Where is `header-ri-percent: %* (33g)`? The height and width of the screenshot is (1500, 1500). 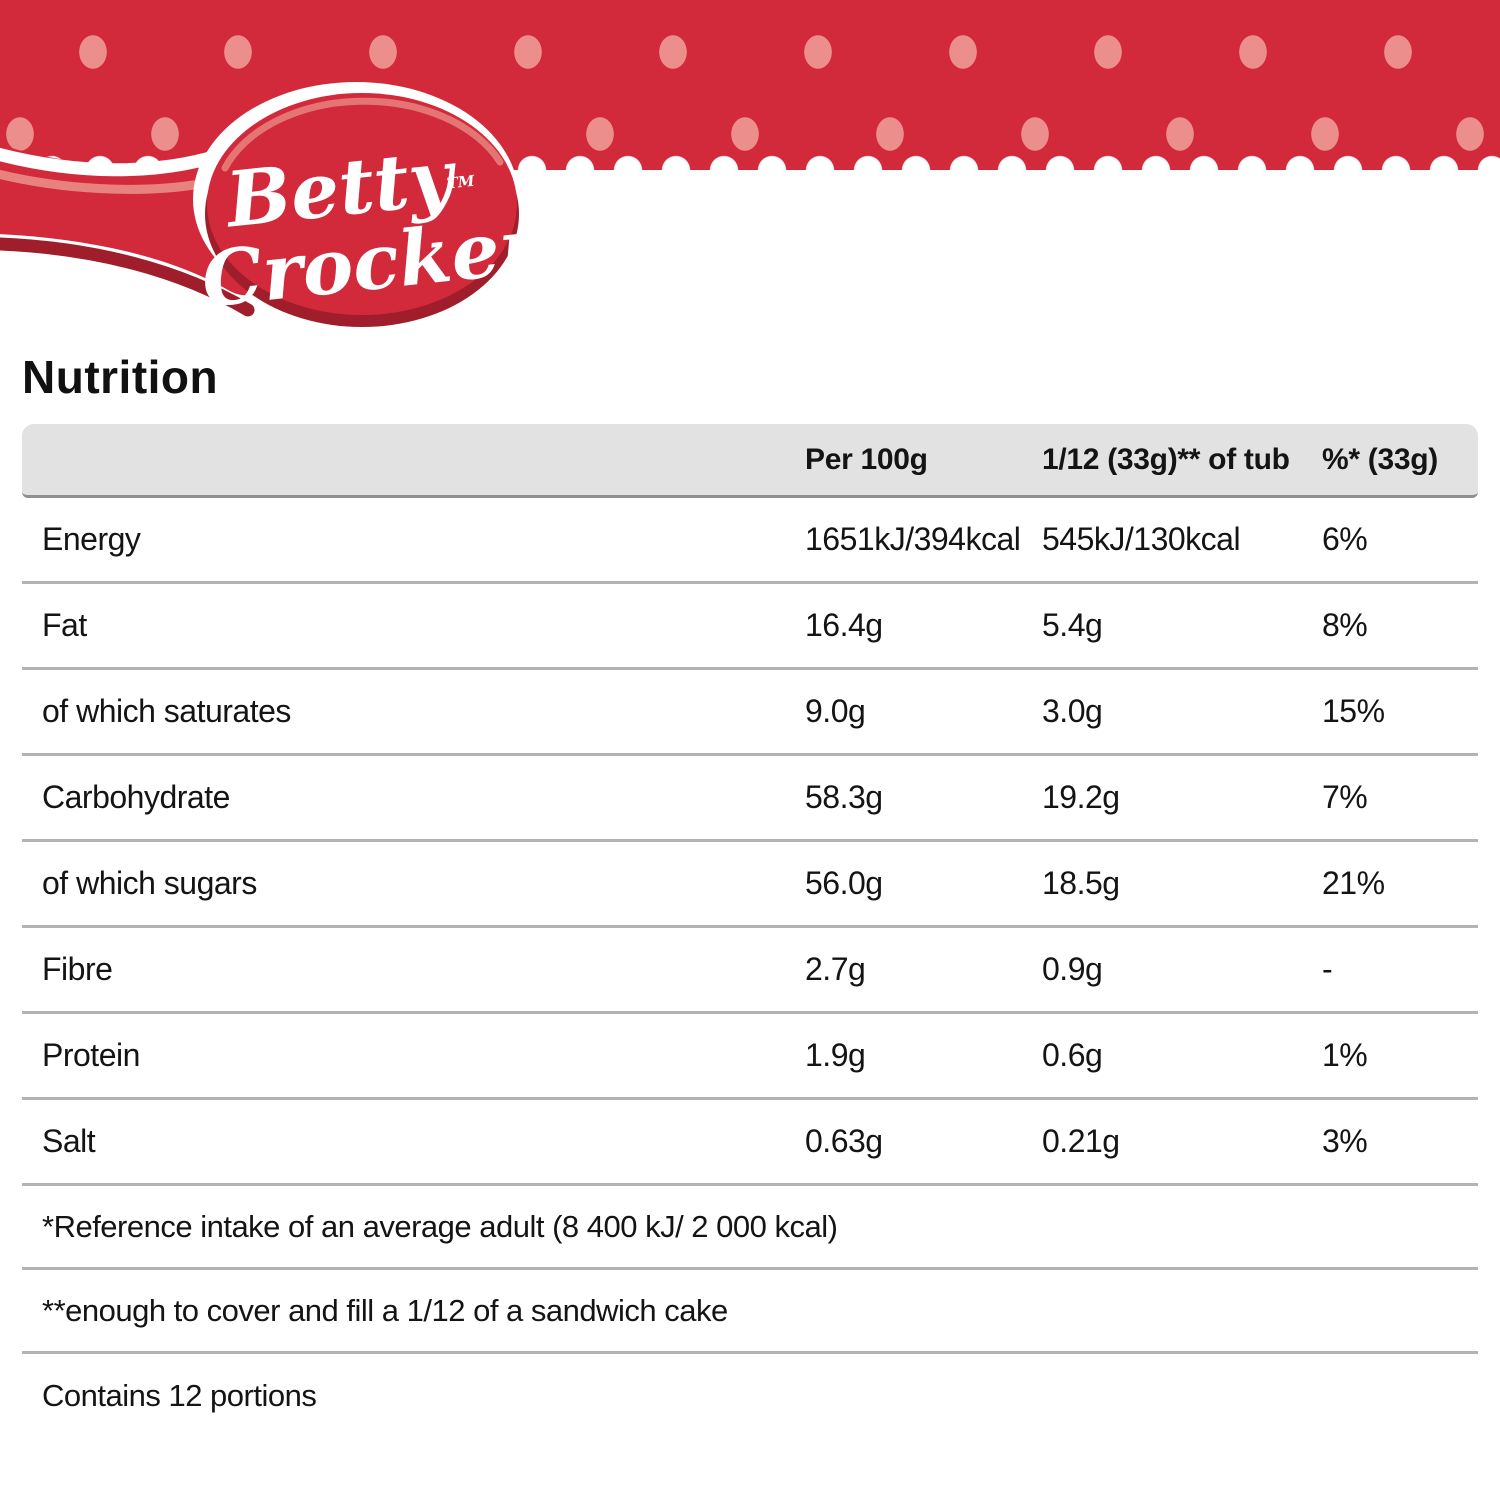
header-ri-percent: %* (33g) is located at coordinates (1380, 459).